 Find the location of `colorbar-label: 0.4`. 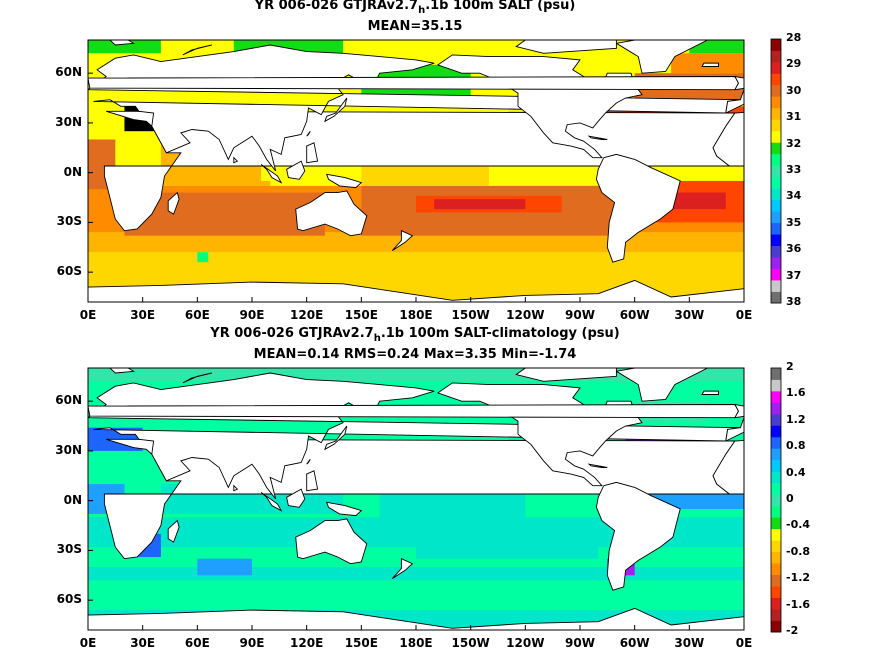

colorbar-label: 0.4 is located at coordinates (796, 472).